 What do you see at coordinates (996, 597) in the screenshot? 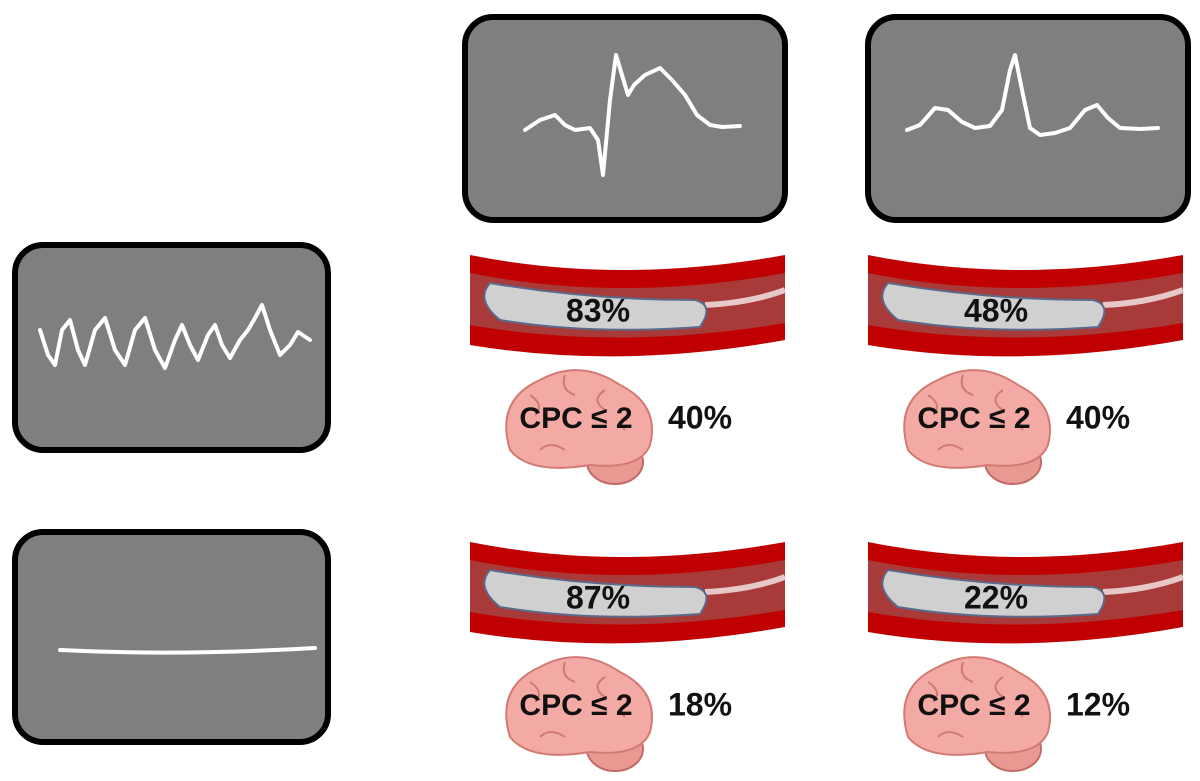
I see `balloon-percent: 22%` at bounding box center [996, 597].